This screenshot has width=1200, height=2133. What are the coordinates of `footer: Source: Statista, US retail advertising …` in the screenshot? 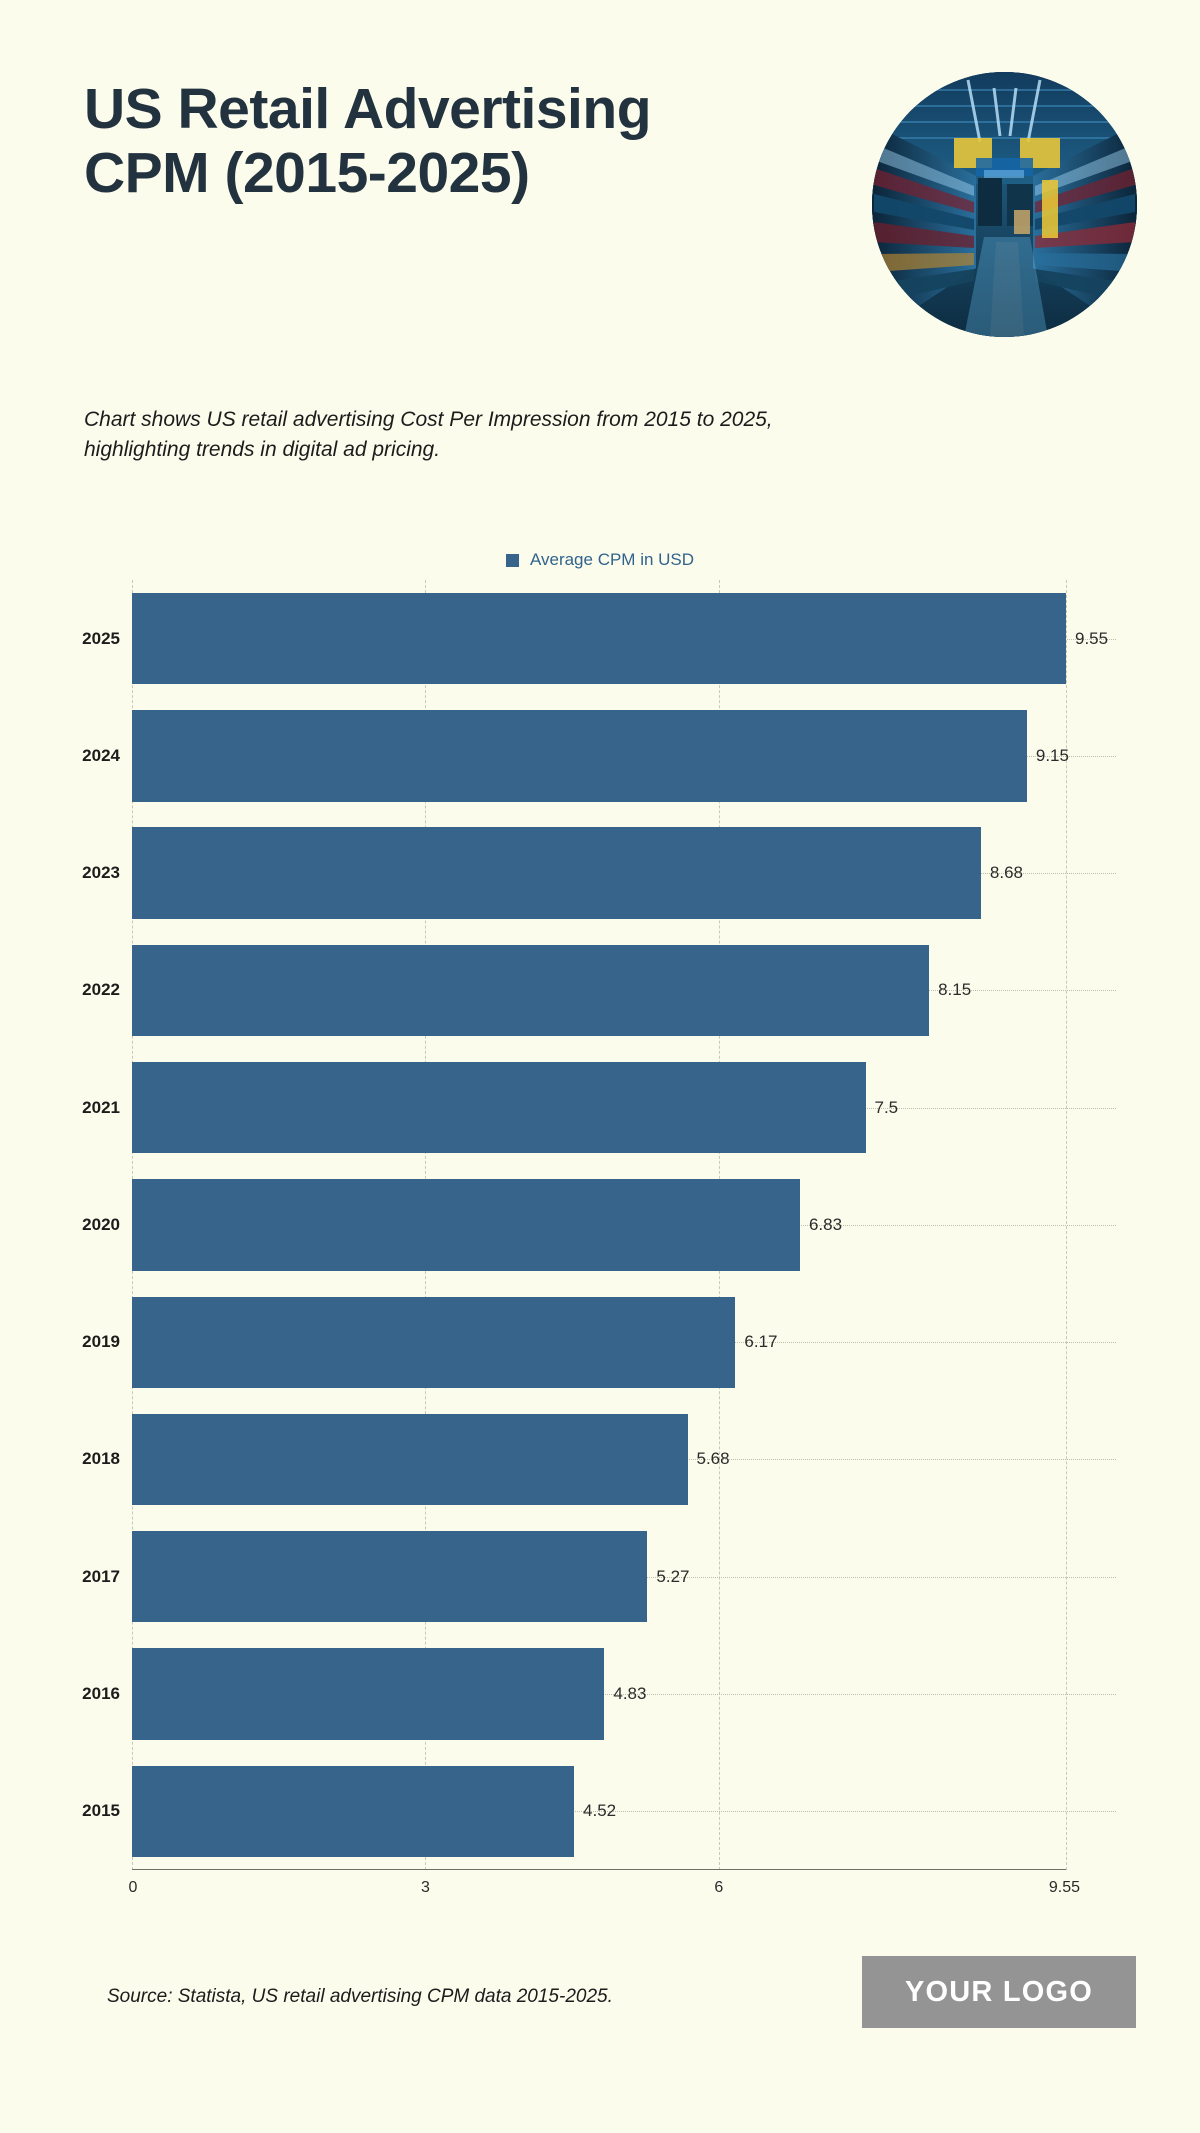 It's located at (600, 2038).